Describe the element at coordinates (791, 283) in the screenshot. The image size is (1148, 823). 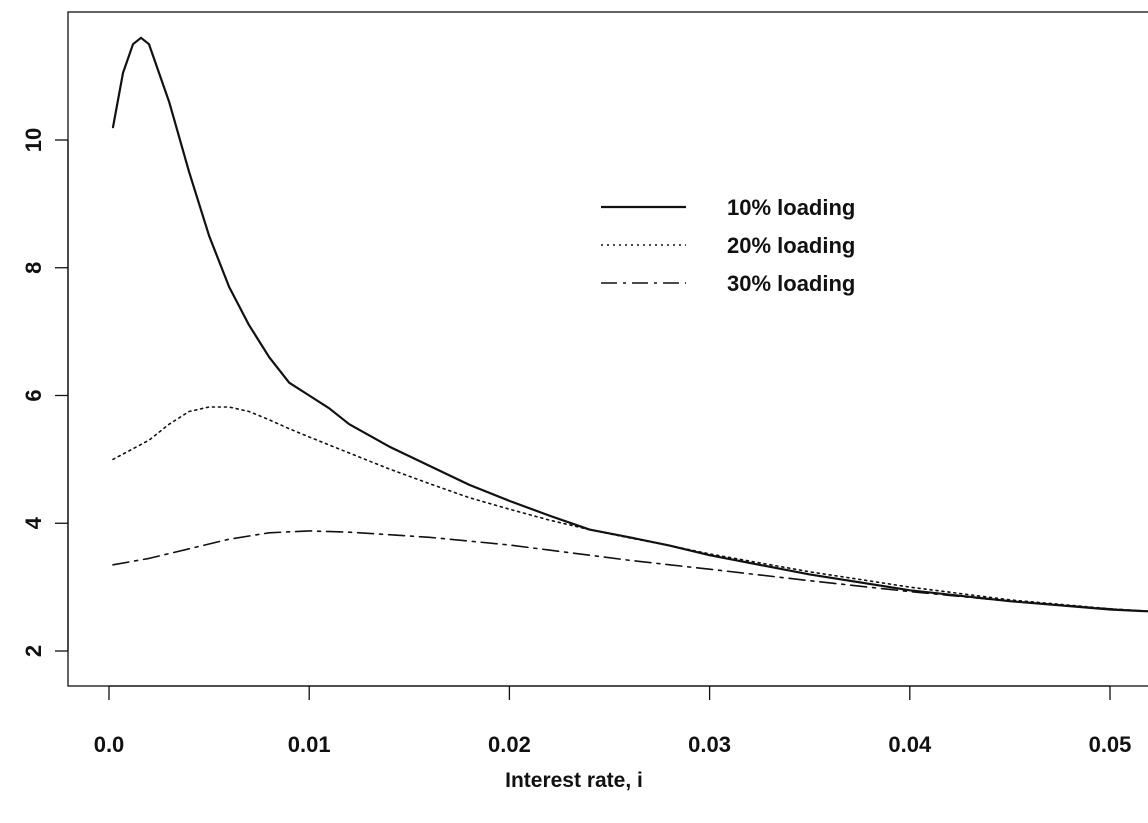
I see `legend-label-3: 30% loading` at that location.